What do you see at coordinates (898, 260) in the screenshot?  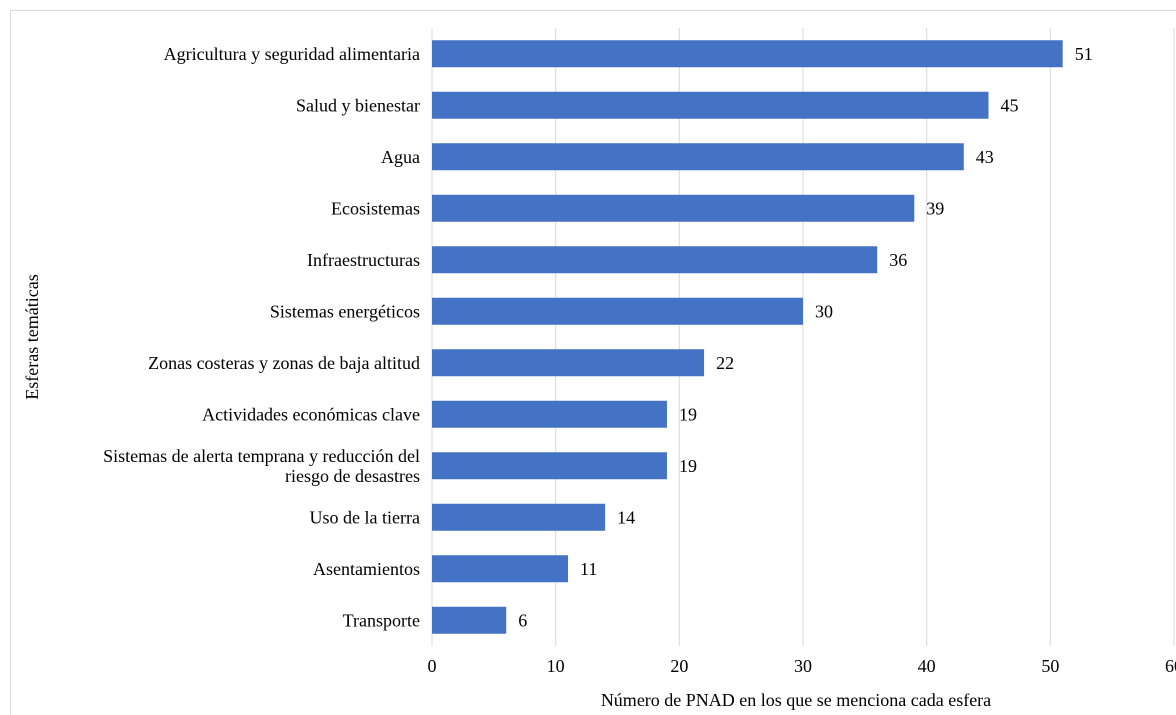 I see `data-label: 36` at bounding box center [898, 260].